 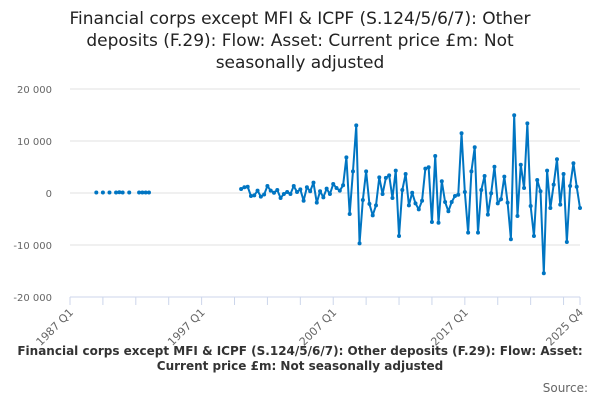 I want to click on y-tick-label: -20 000, so click(x=32, y=298).